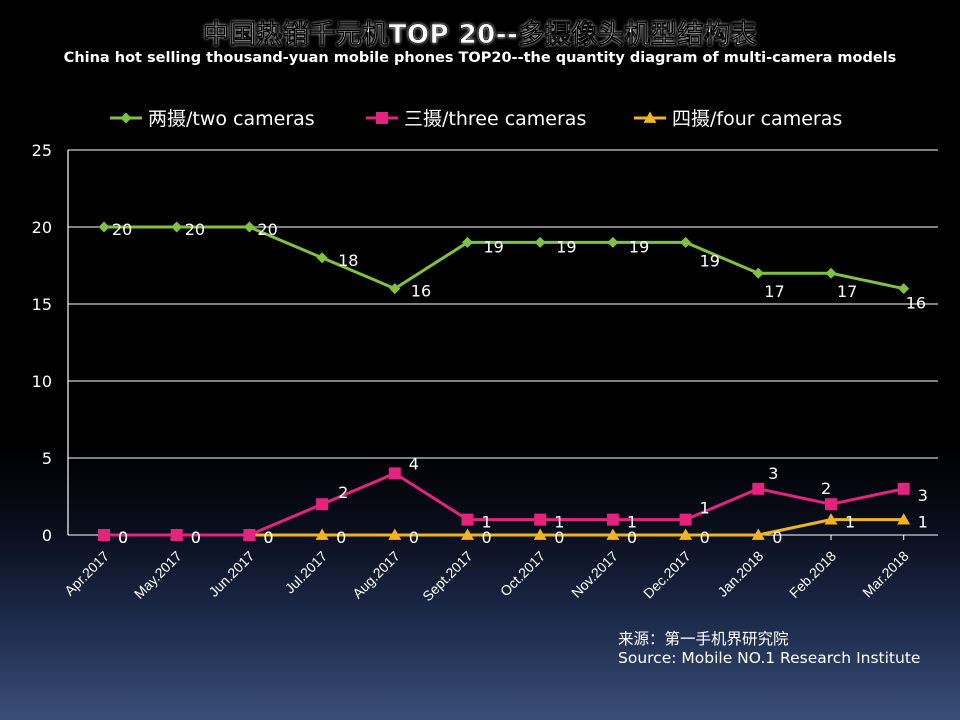  I want to click on source-line-en: Source: Mobile NO.1 Research Institute, so click(769, 658).